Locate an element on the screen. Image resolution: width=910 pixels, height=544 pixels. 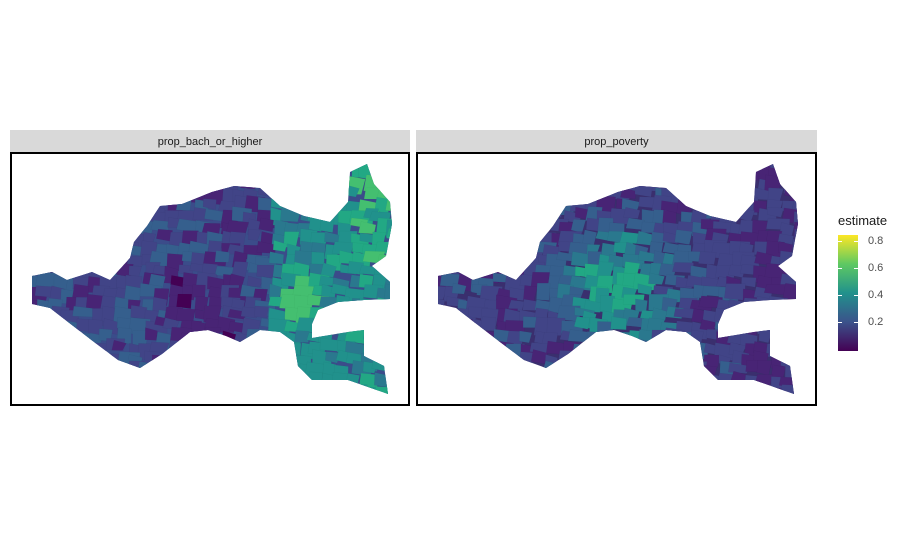
facet-strip-left: prop_bach_or_higher is located at coordinates (210, 141).